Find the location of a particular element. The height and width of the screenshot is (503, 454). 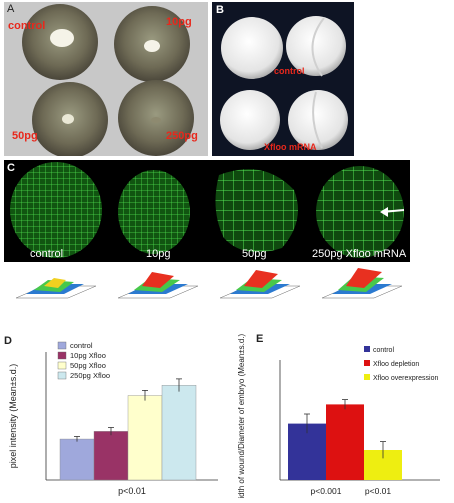

panel-b-embryos is located at coordinates (284, 83).